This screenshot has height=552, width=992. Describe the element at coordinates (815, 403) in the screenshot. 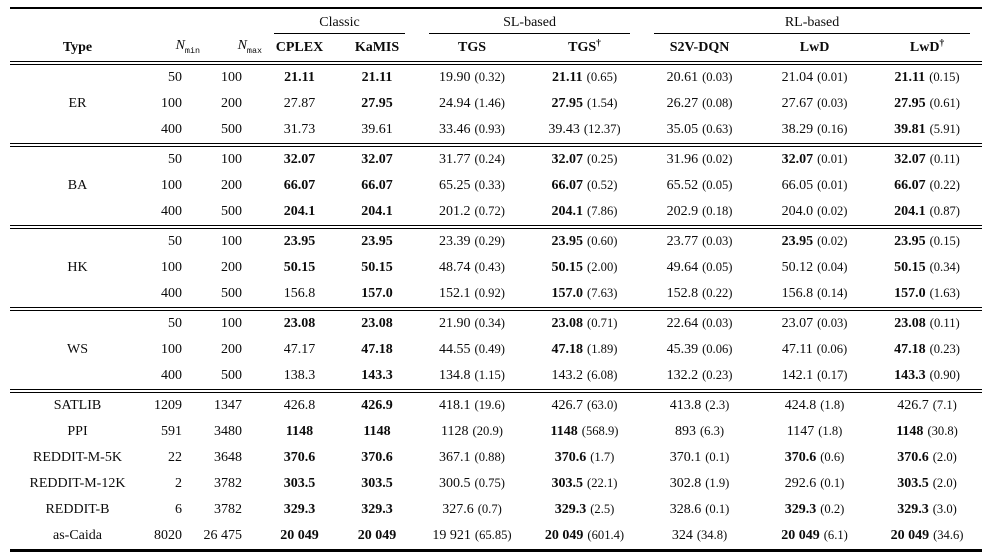

I see `cell-lwd: 424.8 (1.8)` at that location.